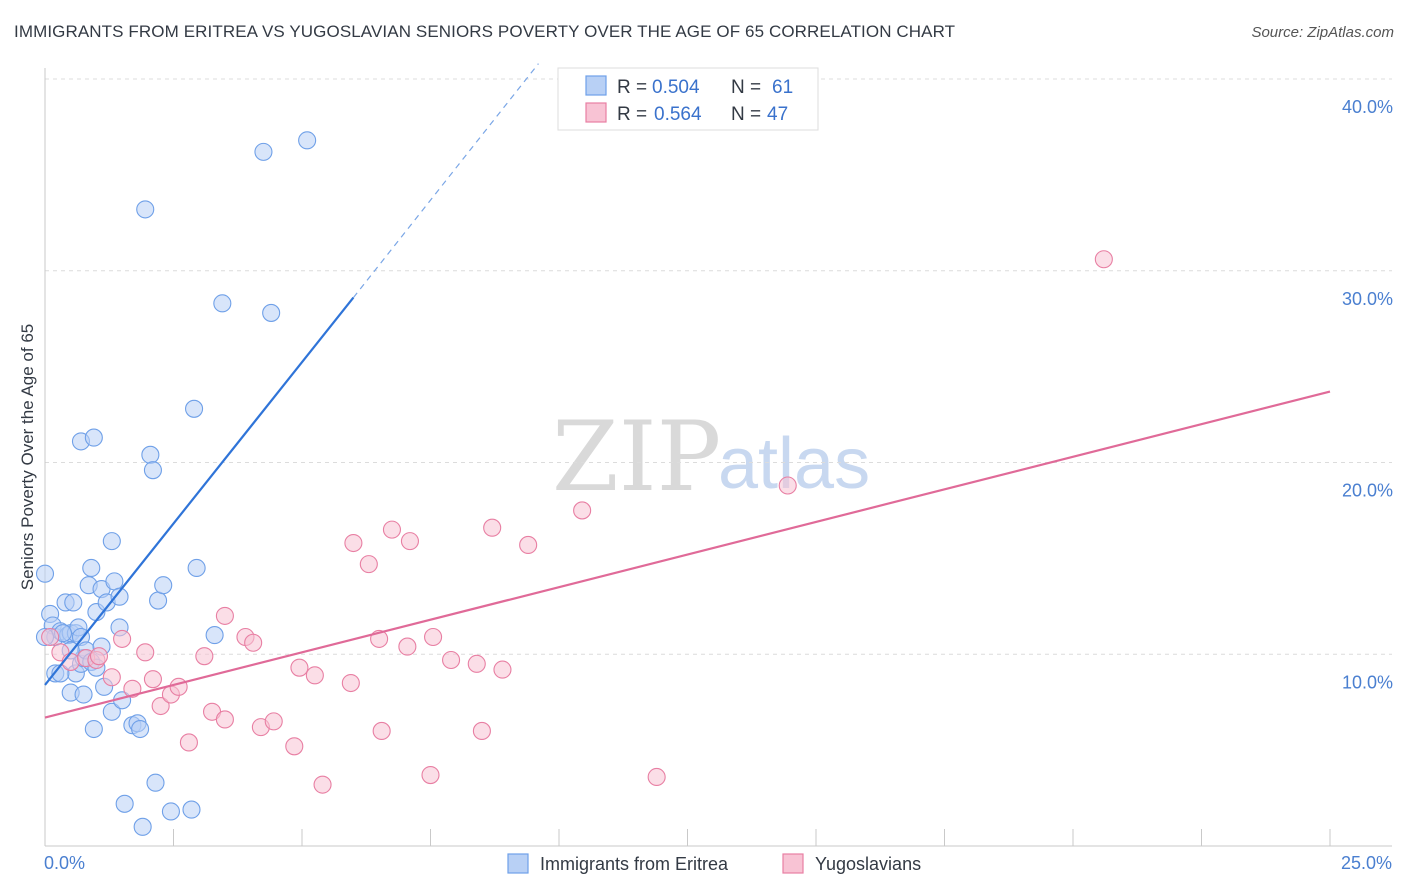  I want to click on series-legend: Immigrants from Eritrea Yugoslavians, so click(714, 863).